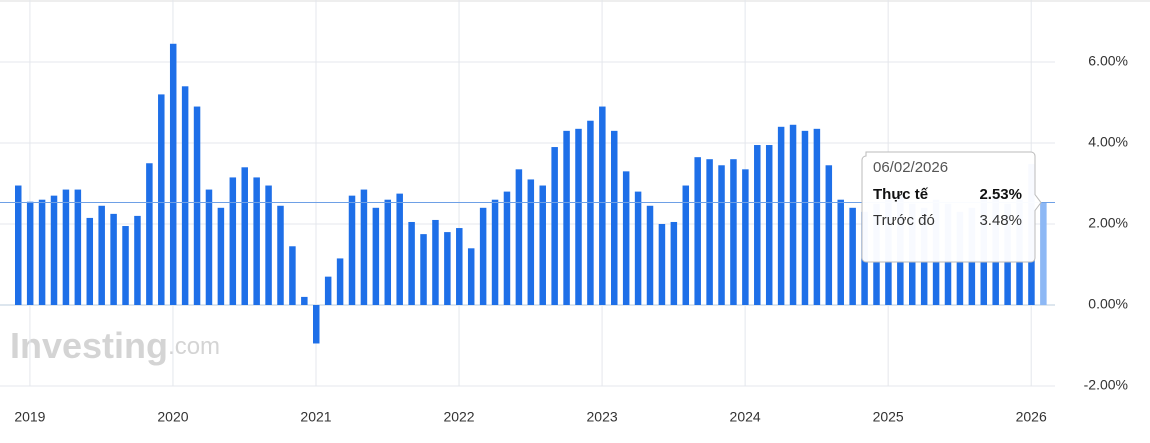 The height and width of the screenshot is (443, 1150). Describe the element at coordinates (315, 417) in the screenshot. I see `x-tick-label: 2021` at that location.